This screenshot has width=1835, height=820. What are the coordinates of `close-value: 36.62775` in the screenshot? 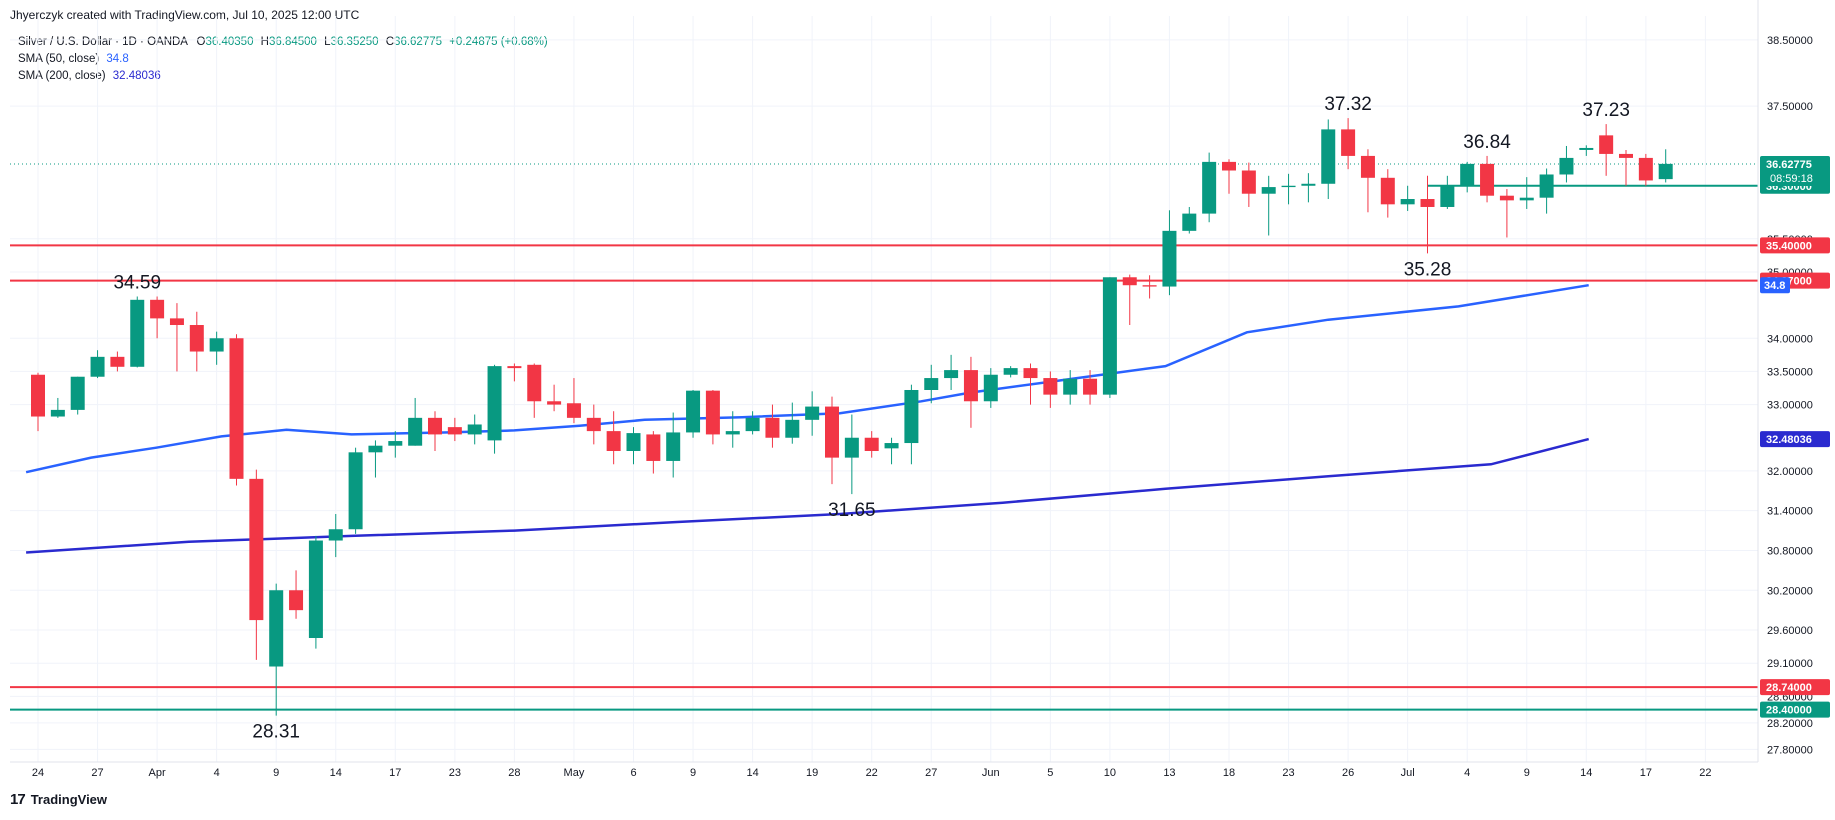 It's located at (418, 42).